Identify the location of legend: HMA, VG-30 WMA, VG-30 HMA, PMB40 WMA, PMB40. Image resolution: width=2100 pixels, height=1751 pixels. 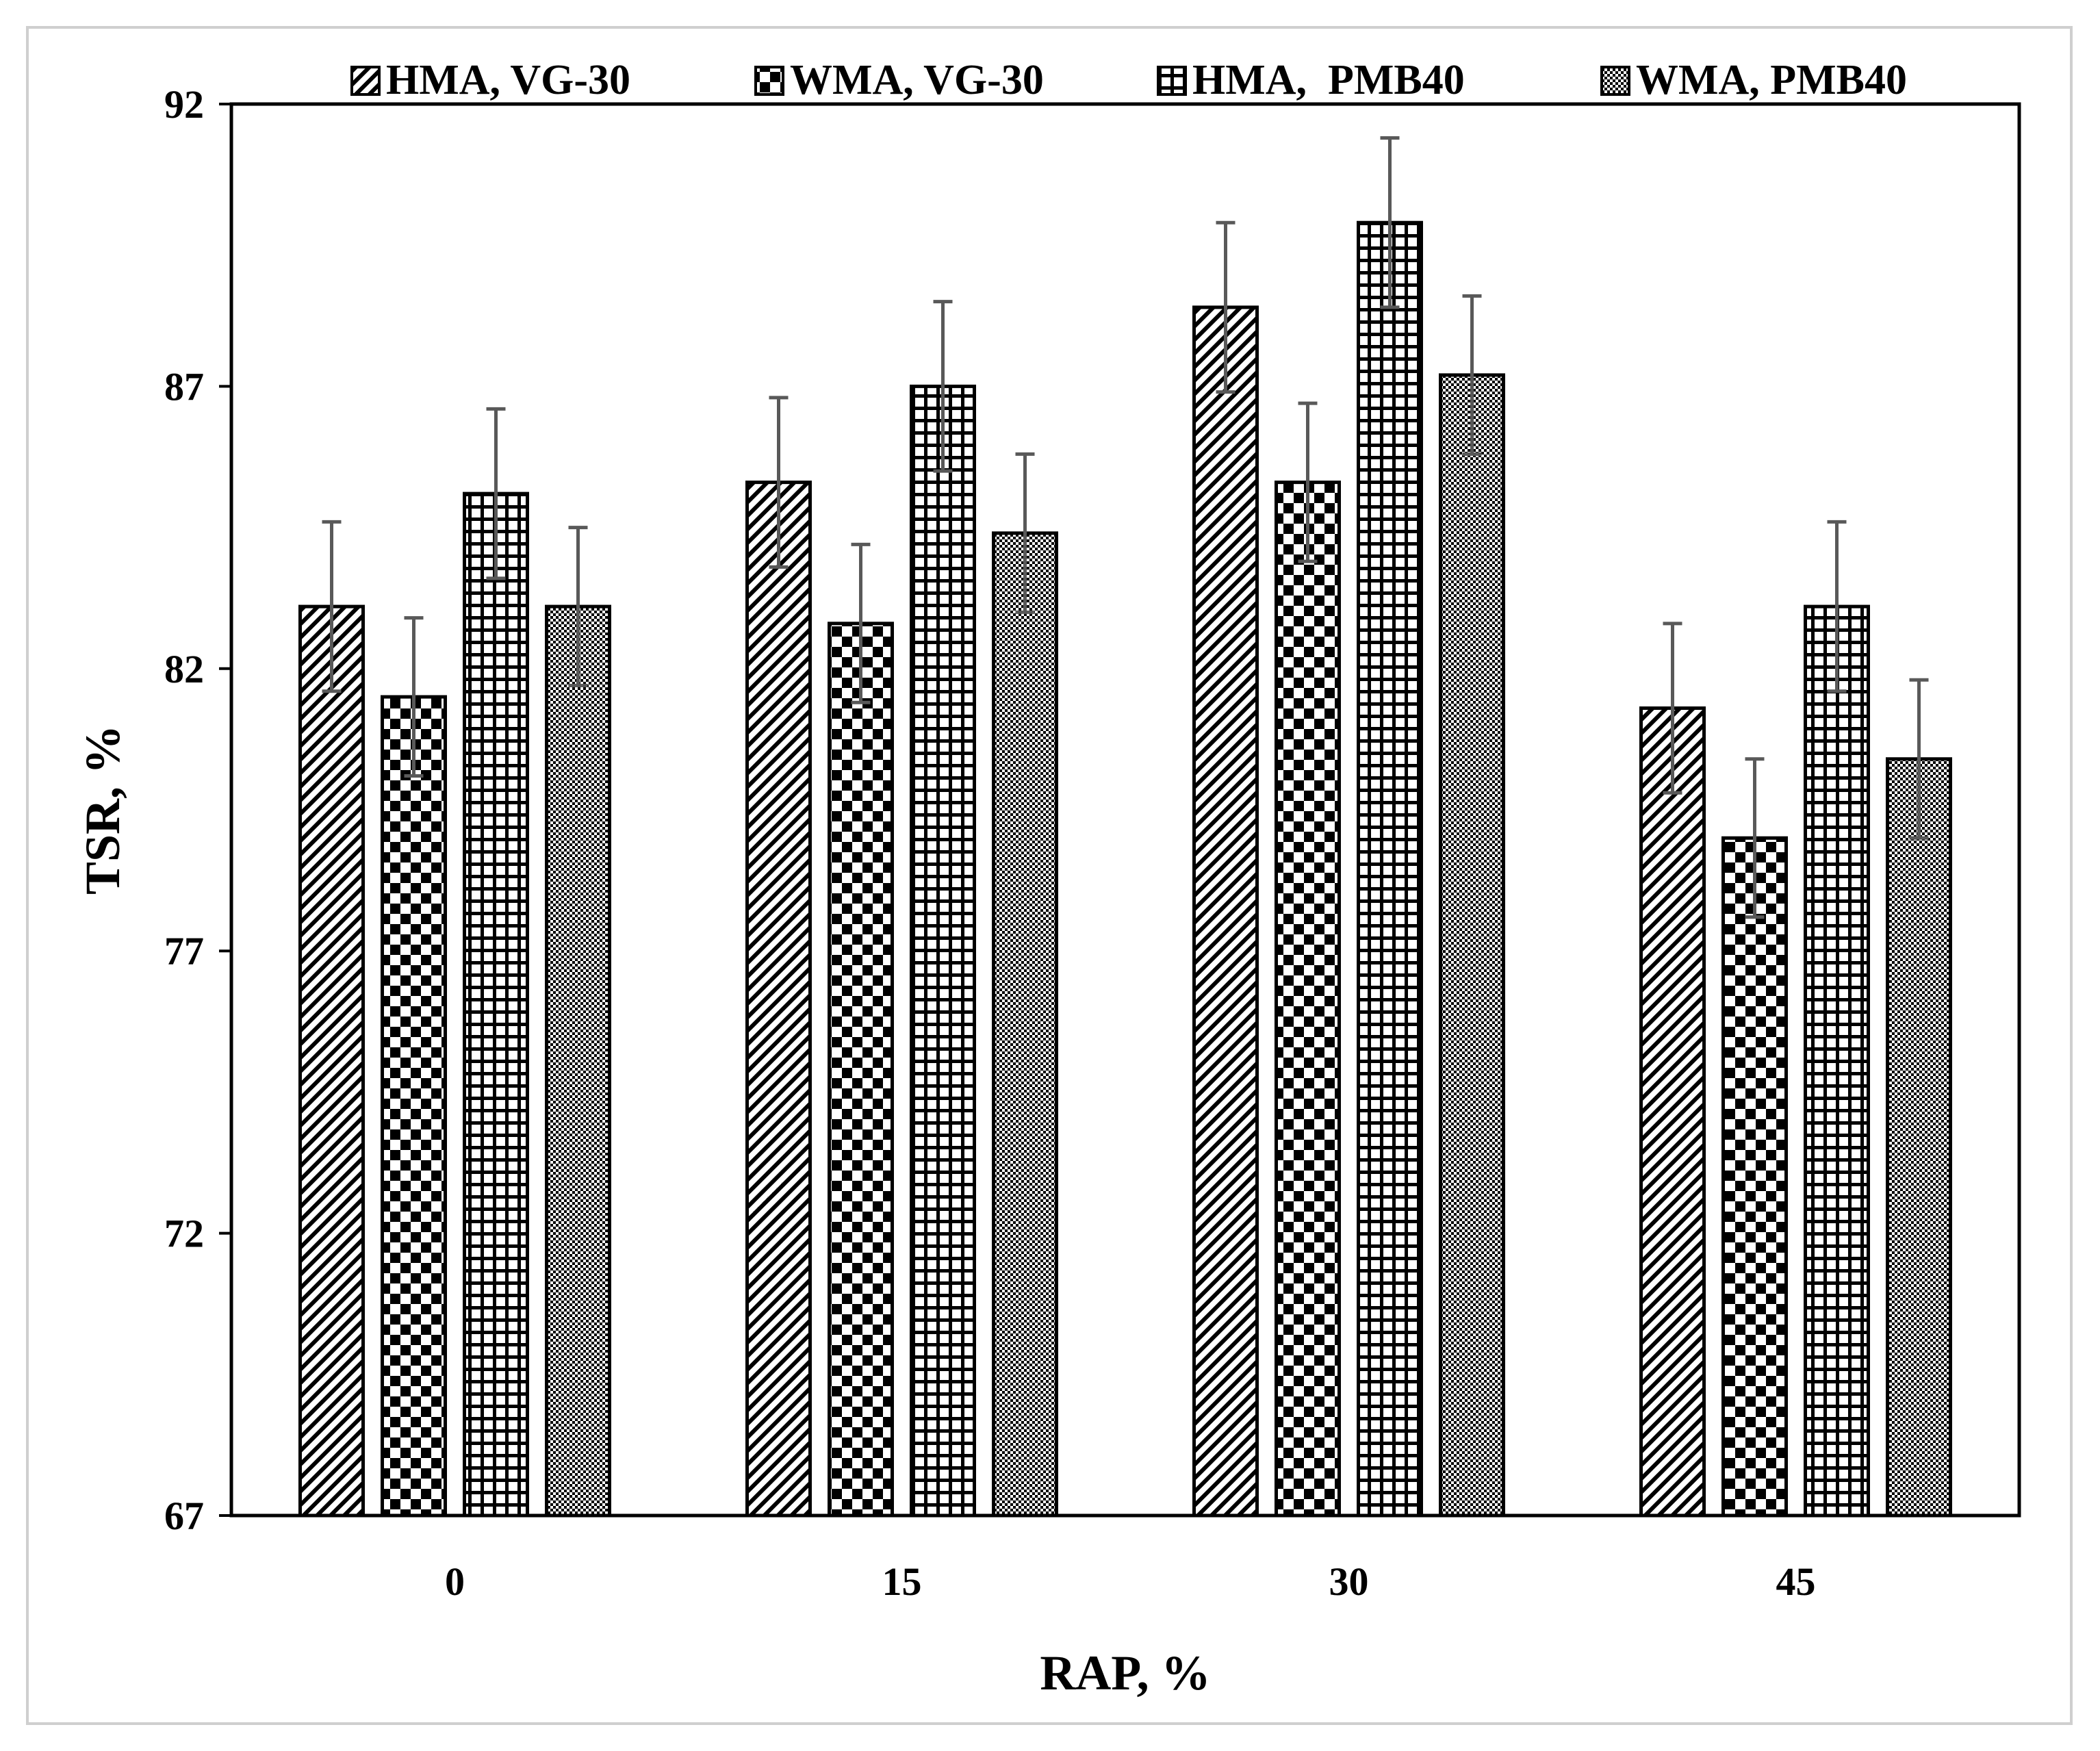
(1128, 80).